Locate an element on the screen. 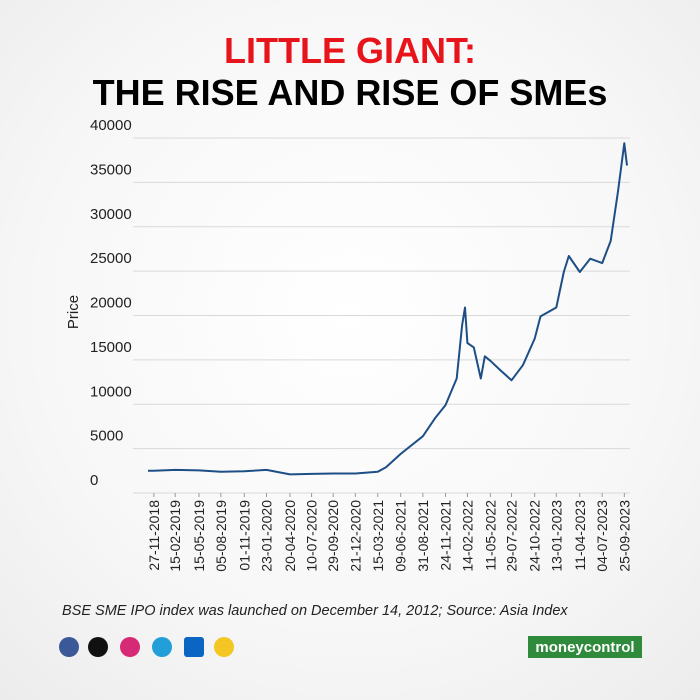  x-tick-label: 14-02-2022 is located at coordinates (467, 536).